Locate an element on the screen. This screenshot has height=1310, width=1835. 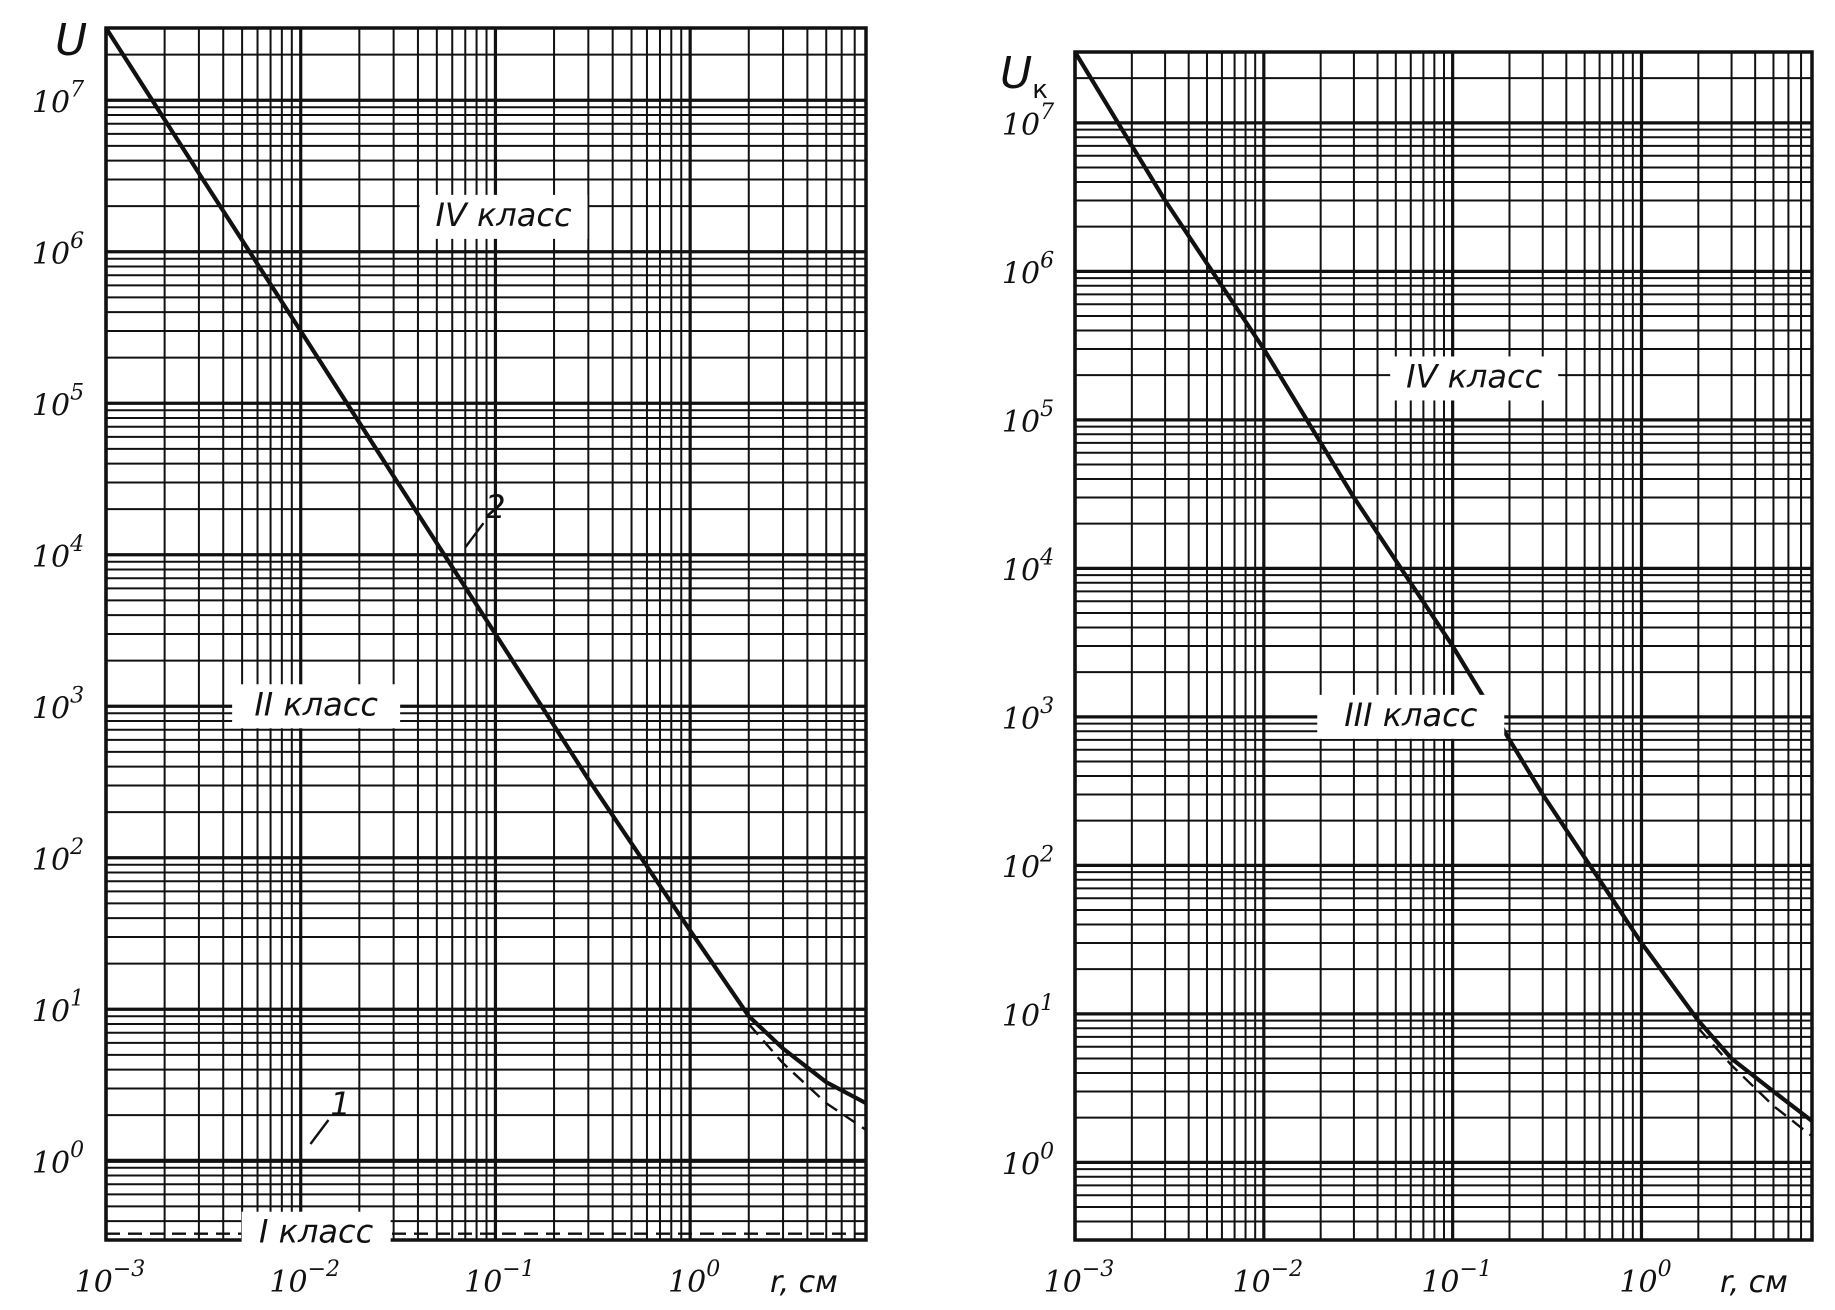
y-axis-title: U is located at coordinates (71, 40).